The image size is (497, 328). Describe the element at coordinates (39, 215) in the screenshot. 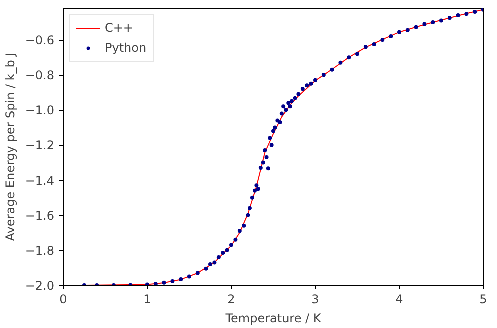

I see `y-tick-label: −1.6` at that location.